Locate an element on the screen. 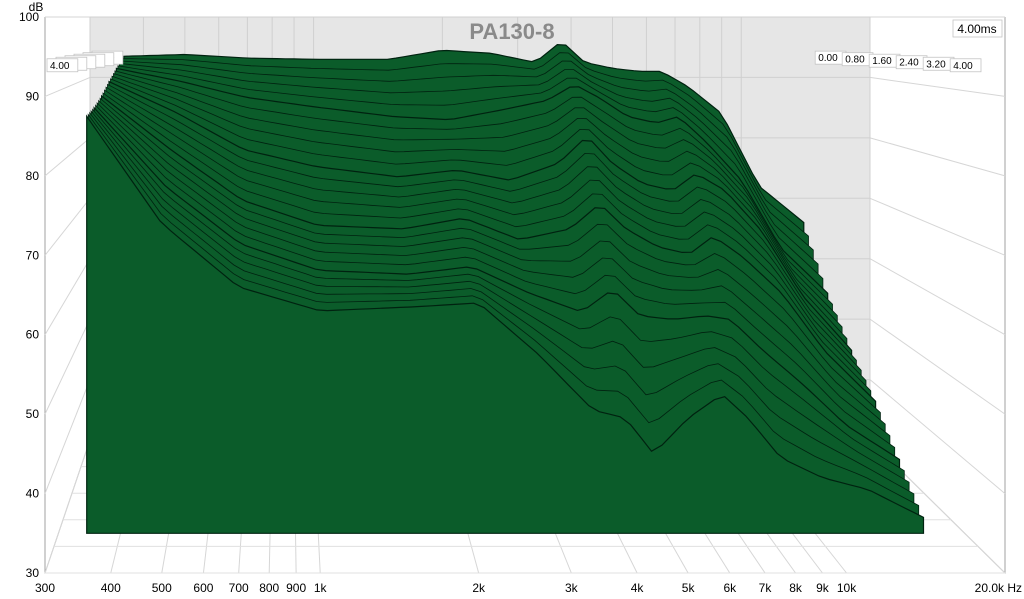  end-time-label: 4.00ms is located at coordinates (976, 29).